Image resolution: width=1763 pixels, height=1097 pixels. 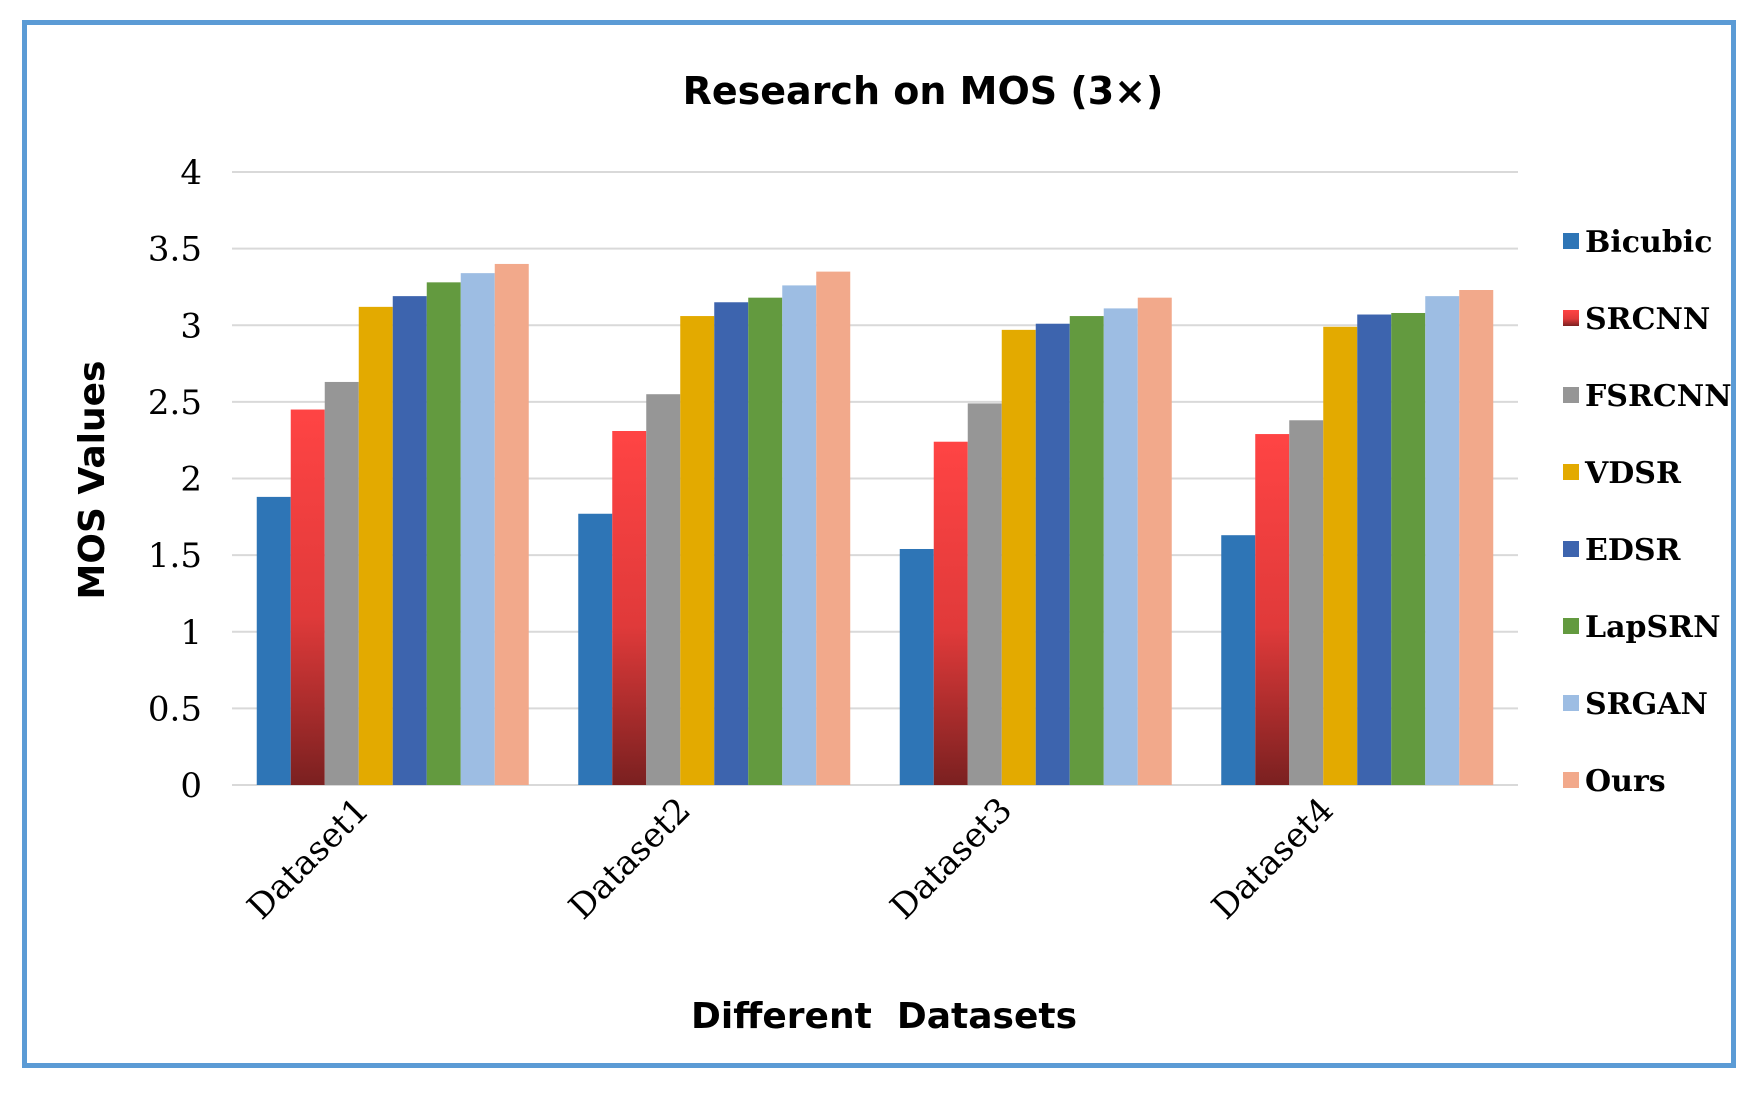 I want to click on bar-lapsrn-dataset2, so click(x=765, y=541).